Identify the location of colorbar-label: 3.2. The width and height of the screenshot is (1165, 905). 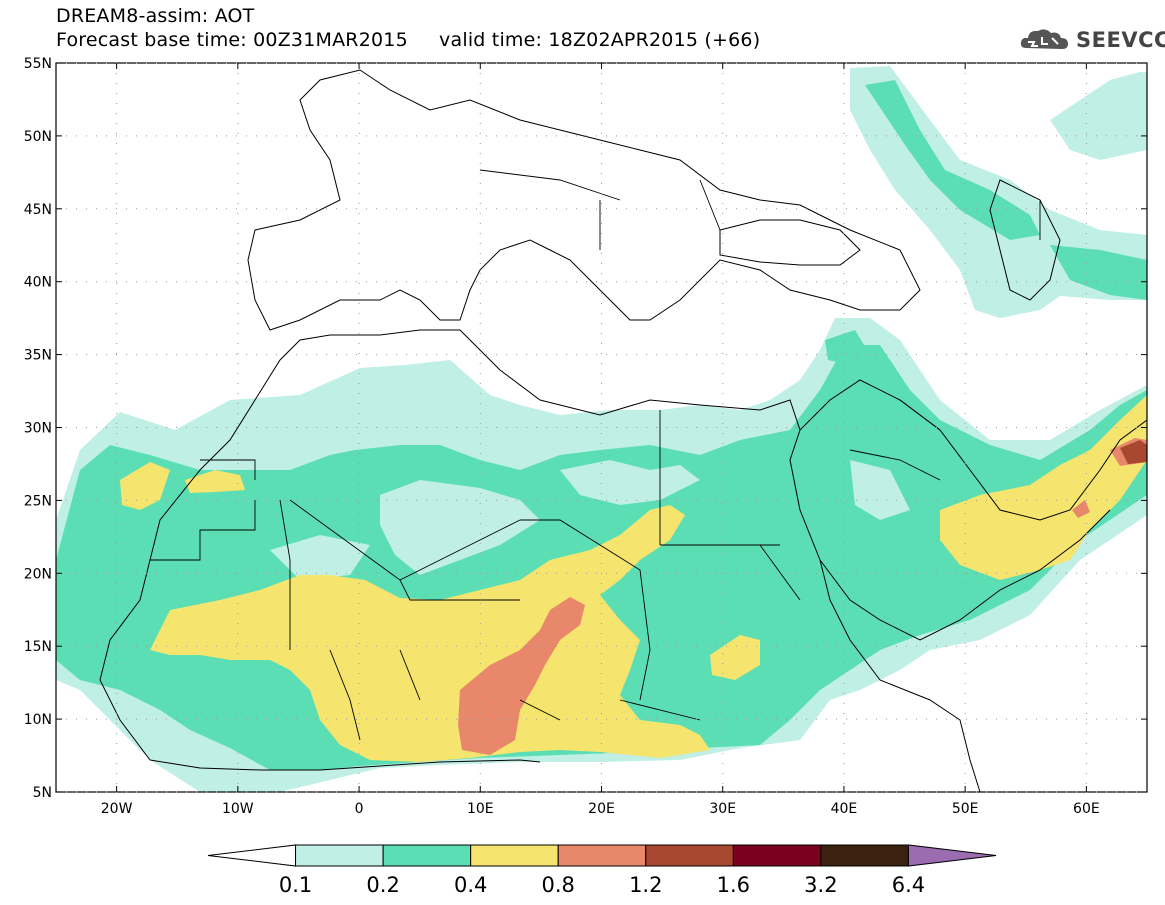
(820, 885).